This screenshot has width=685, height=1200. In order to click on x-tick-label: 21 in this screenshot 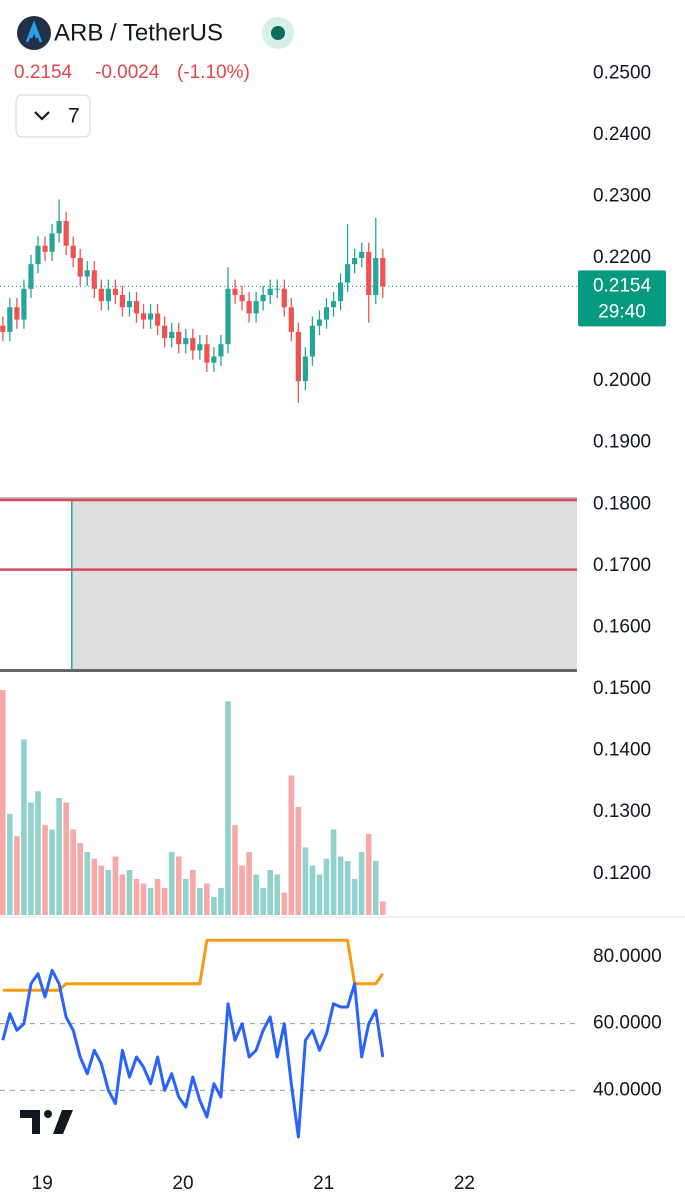, I will do `click(323, 1183)`.